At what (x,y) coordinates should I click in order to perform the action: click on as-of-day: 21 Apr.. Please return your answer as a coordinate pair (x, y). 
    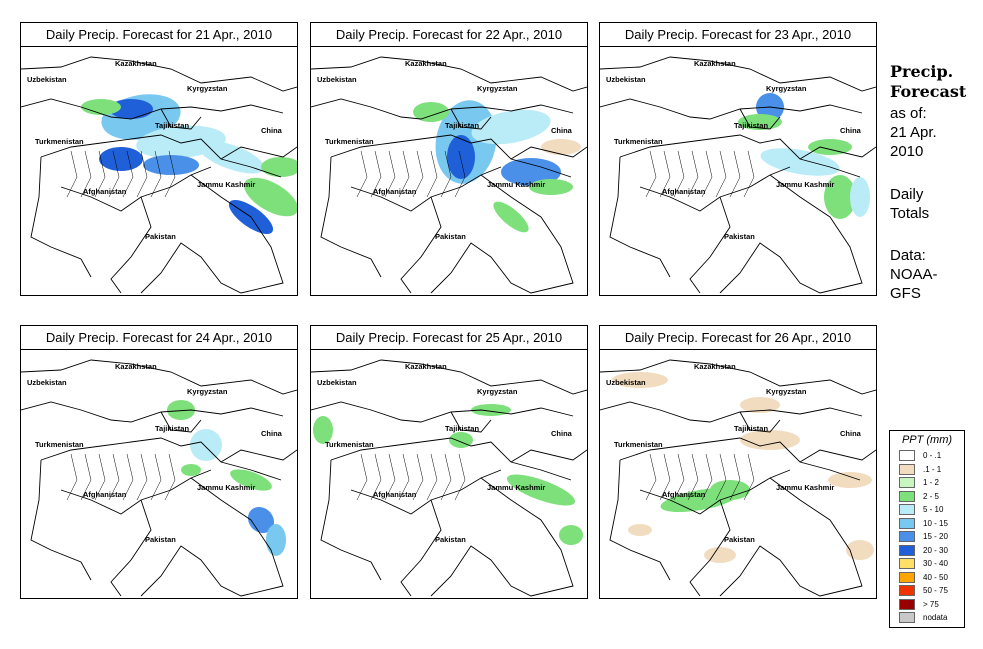
    Looking at the image, I should click on (913, 132).